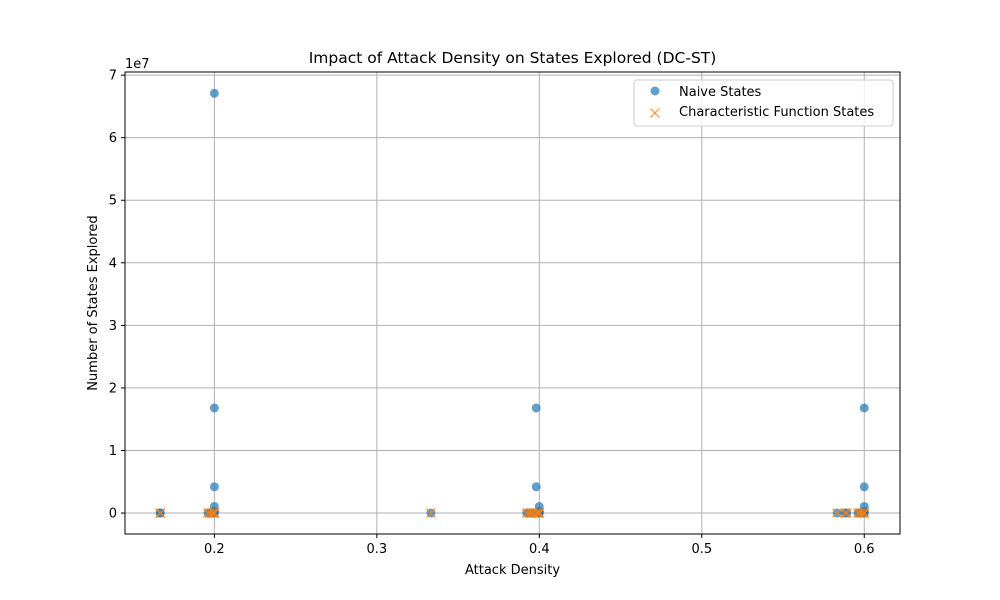 The height and width of the screenshot is (600, 1000). Describe the element at coordinates (137, 64) in the screenshot. I see `y-axis-multiplier: 1e7` at that location.